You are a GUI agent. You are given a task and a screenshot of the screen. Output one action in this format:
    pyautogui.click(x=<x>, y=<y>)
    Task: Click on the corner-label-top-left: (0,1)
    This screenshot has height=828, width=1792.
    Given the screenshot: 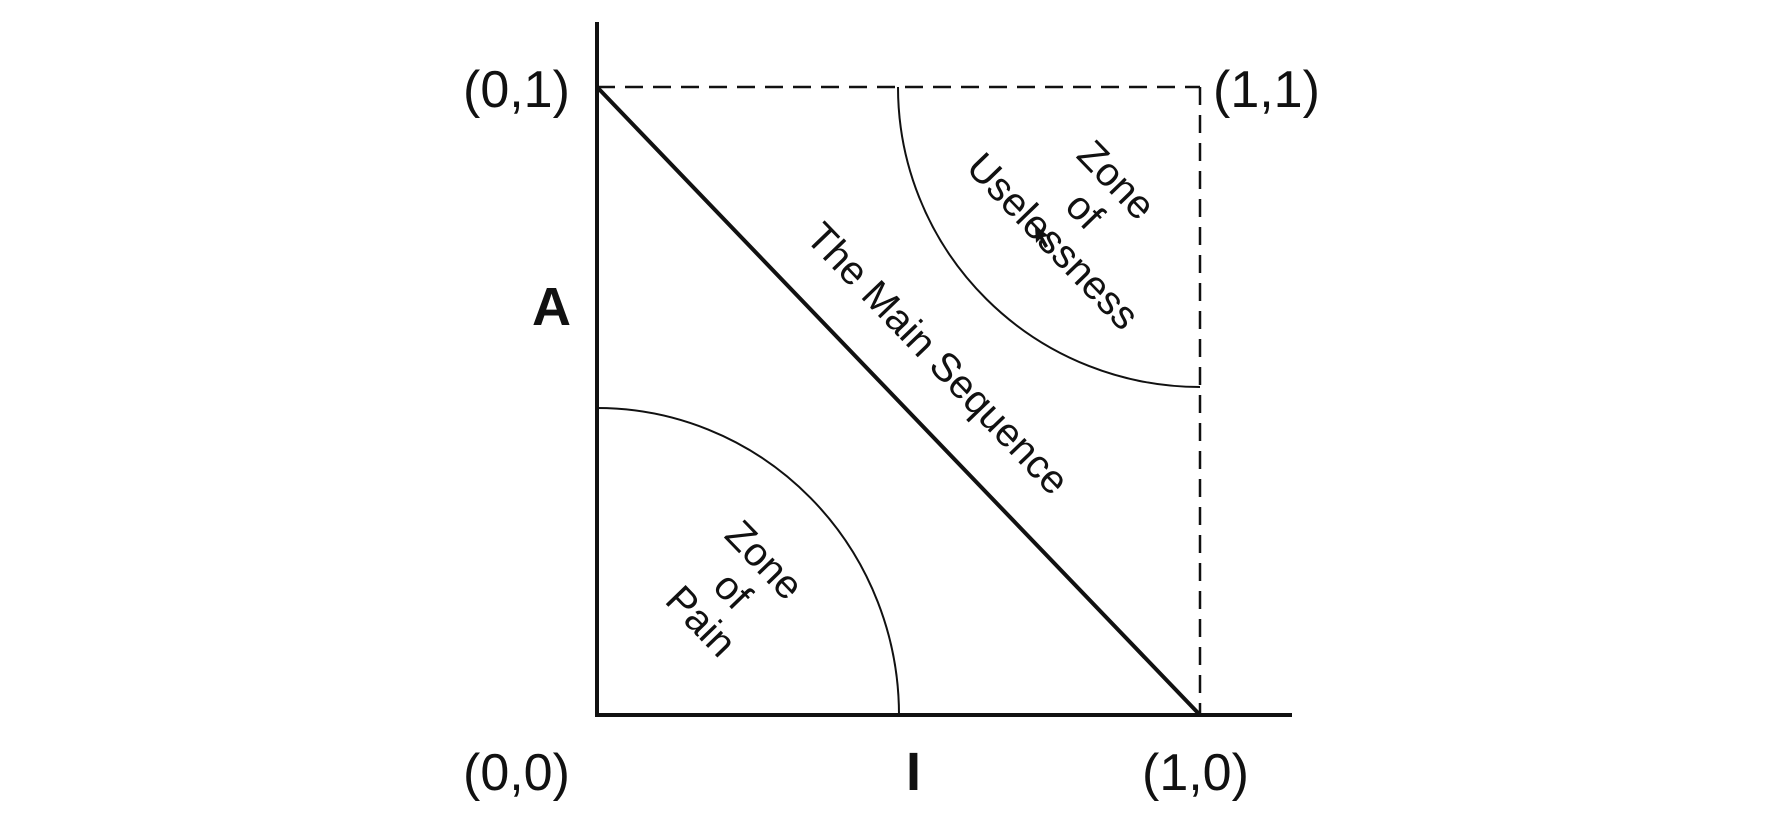 What is the action you would take?
    pyautogui.click(x=516, y=90)
    